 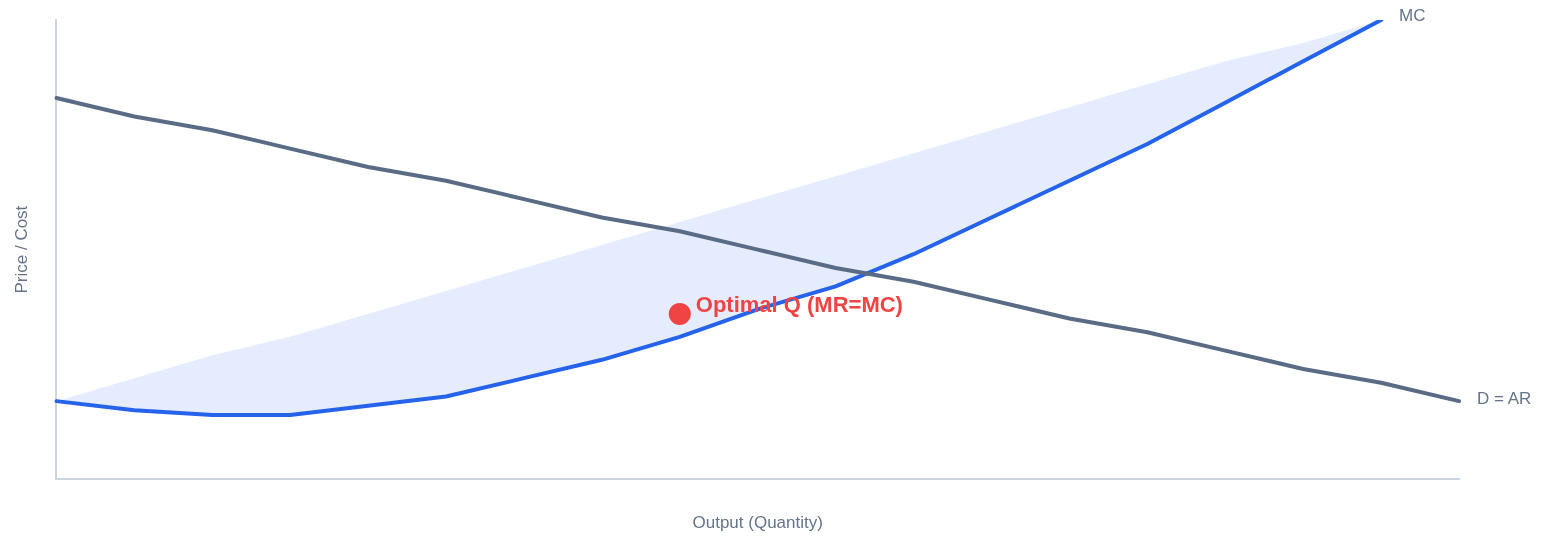 What do you see at coordinates (21, 249) in the screenshot?
I see `y-axis-title: Price / Cost` at bounding box center [21, 249].